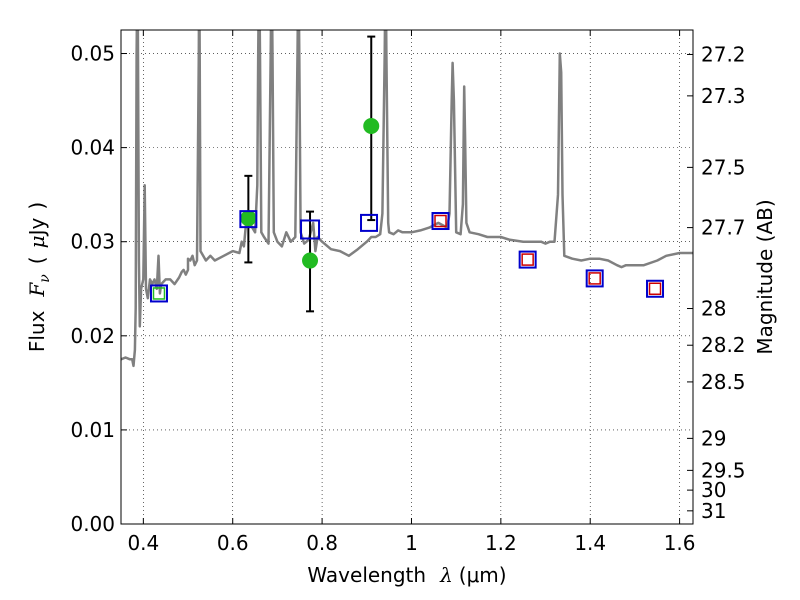  What do you see at coordinates (143, 543) in the screenshot?
I see `x-tick-label: 0.4` at bounding box center [143, 543].